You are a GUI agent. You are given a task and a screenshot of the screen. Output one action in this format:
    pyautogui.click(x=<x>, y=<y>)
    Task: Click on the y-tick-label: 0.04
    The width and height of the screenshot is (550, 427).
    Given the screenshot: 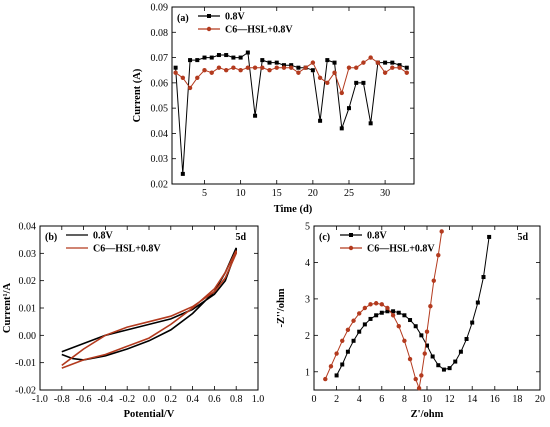 What is the action you would take?
    pyautogui.click(x=160, y=134)
    